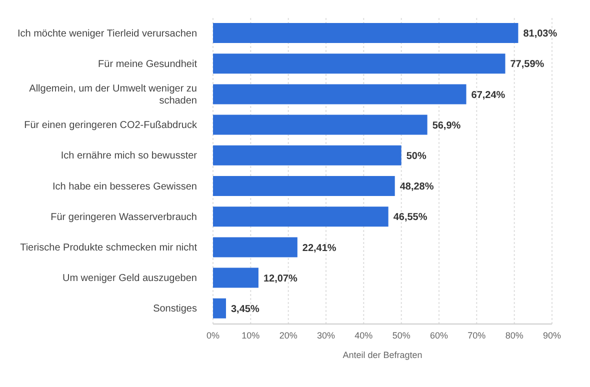 The height and width of the screenshot is (387, 590). What do you see at coordinates (107, 33) in the screenshot?
I see `y-tick-label: Ich möchte weniger Tierleid verursachen` at bounding box center [107, 33].